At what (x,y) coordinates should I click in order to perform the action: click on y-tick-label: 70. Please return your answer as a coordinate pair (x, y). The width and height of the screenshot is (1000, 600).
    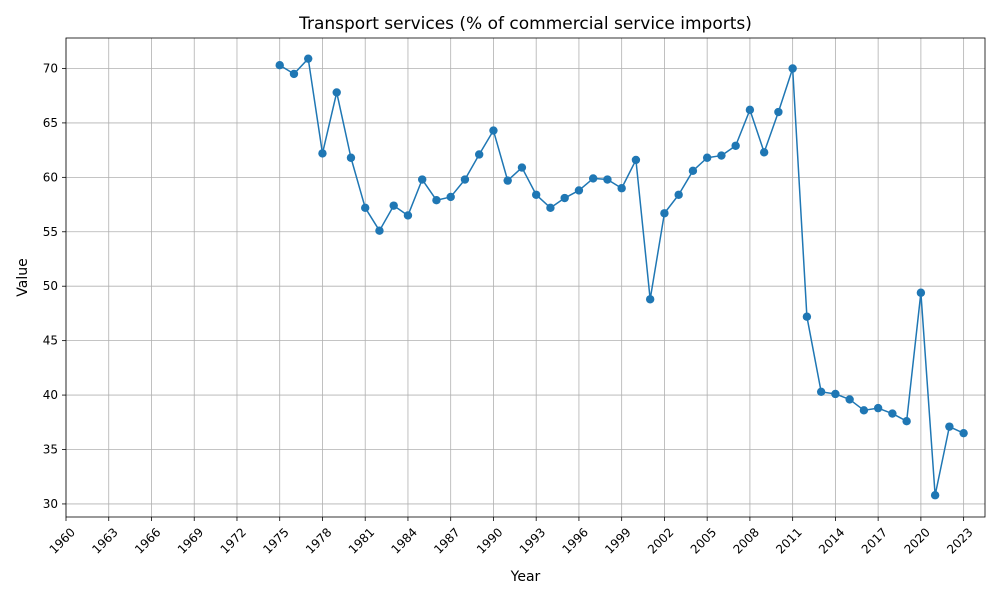
    Looking at the image, I should click on (50, 68).